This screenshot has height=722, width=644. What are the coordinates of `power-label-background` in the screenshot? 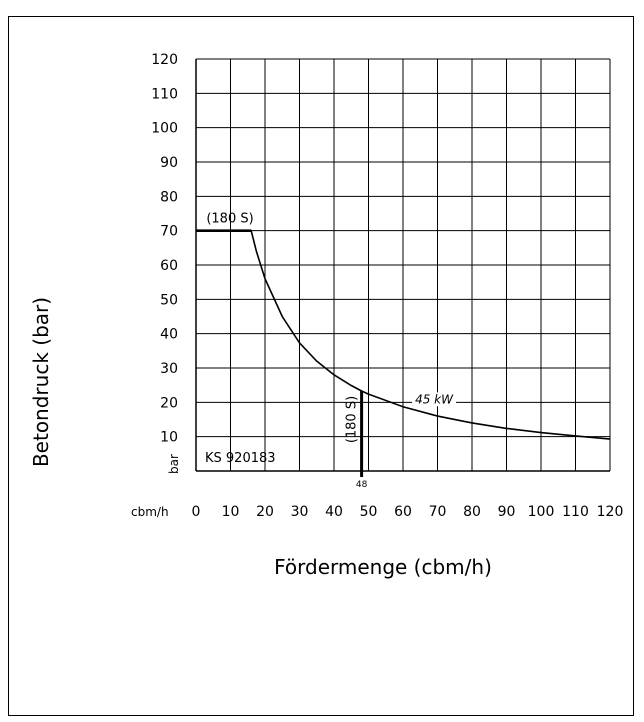 It's located at (434, 399).